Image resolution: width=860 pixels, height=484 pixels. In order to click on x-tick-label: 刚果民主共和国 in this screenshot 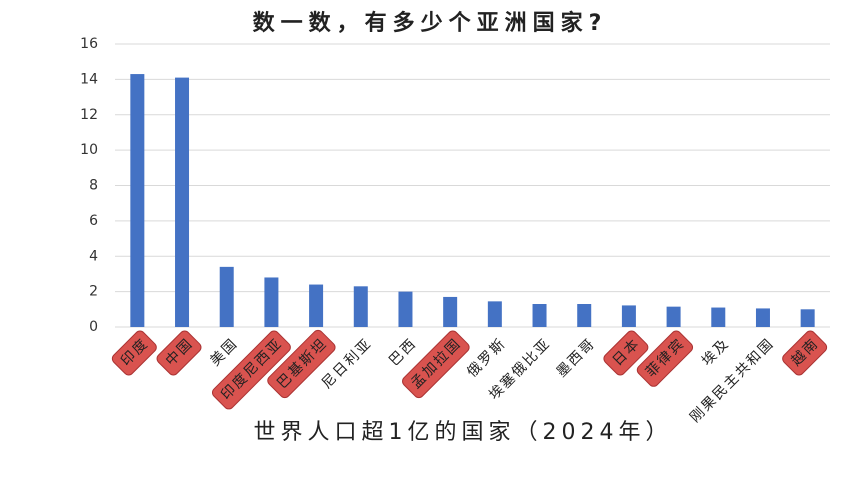, I will do `click(732, 380)`.